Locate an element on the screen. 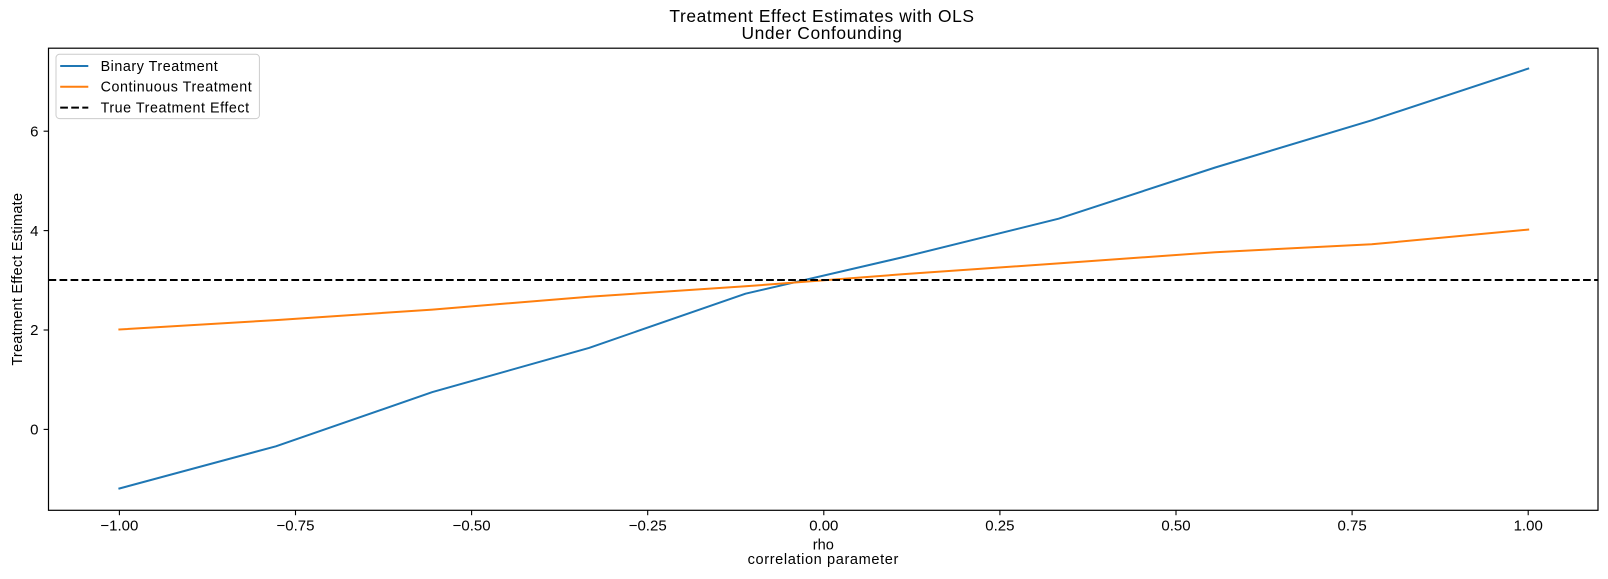  svg-text: Continuous Treatment is located at coordinates (177, 88).